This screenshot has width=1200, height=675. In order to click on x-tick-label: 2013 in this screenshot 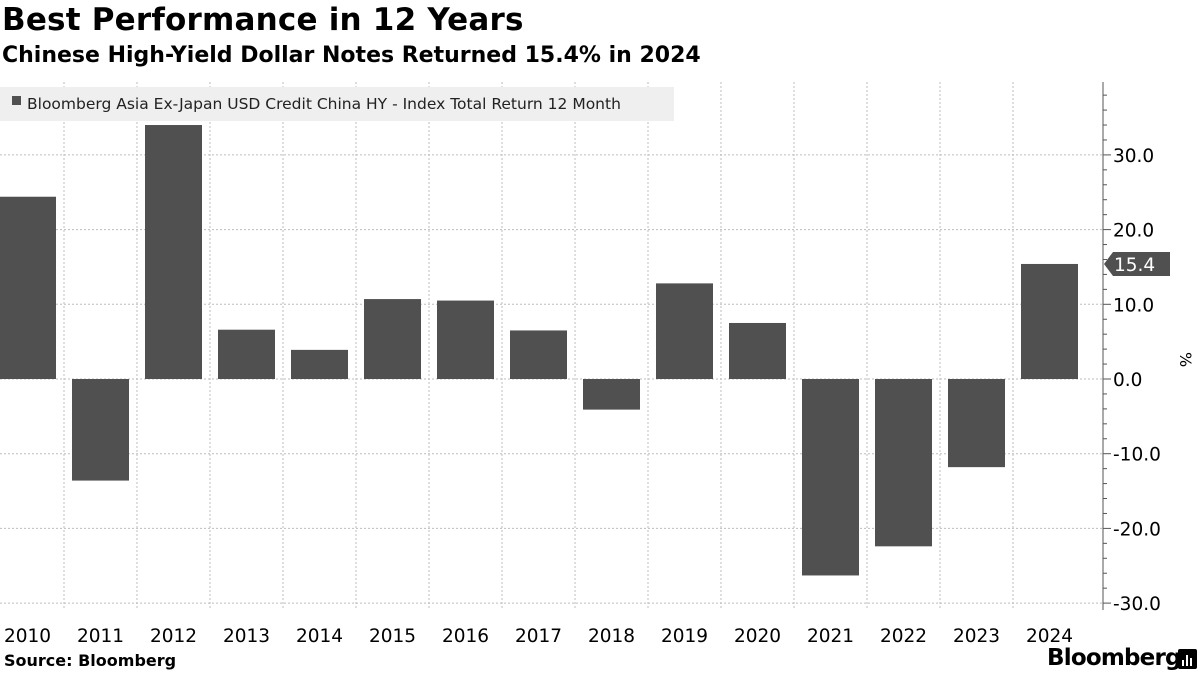, I will do `click(246, 636)`.